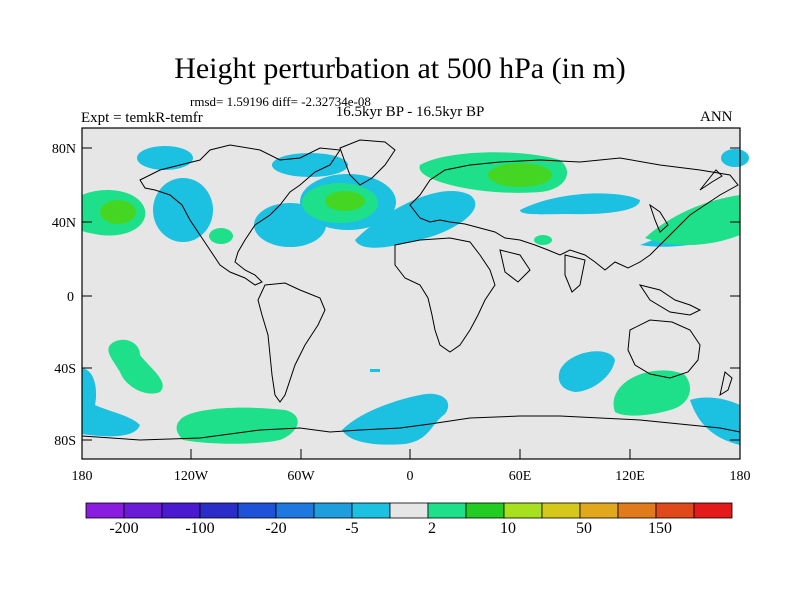 Image resolution: width=800 pixels, height=600 pixels. What do you see at coordinates (123, 528) in the screenshot?
I see `colorbar-label: -200` at bounding box center [123, 528].